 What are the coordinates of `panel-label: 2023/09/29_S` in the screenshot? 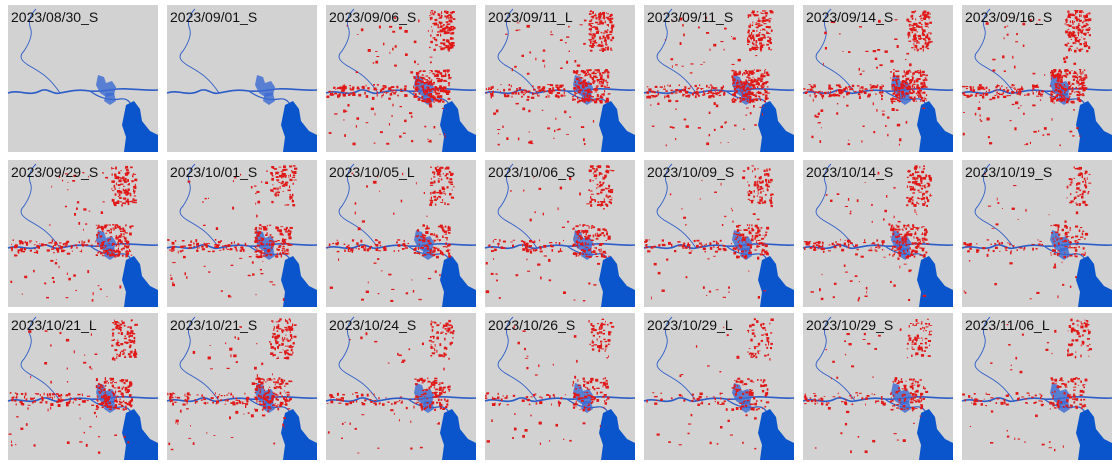 It's located at (54, 172).